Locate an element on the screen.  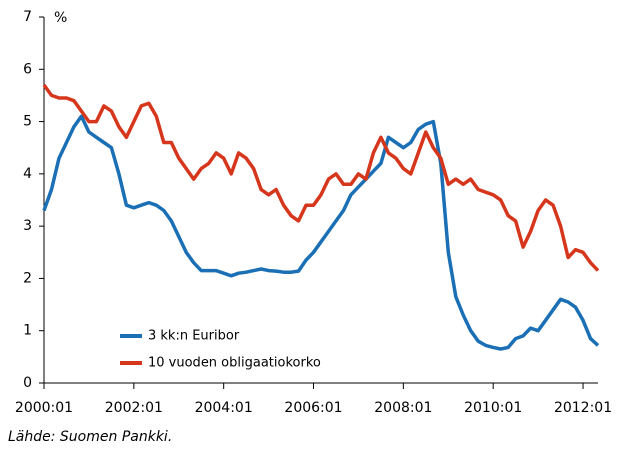
y-tick-label: 5 is located at coordinates (27, 122).